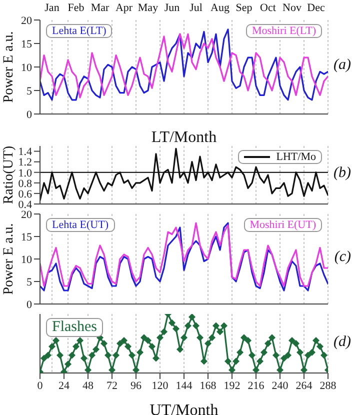  What do you see at coordinates (208, 386) in the screenshot?
I see `x-tick-label: 168` at bounding box center [208, 386].